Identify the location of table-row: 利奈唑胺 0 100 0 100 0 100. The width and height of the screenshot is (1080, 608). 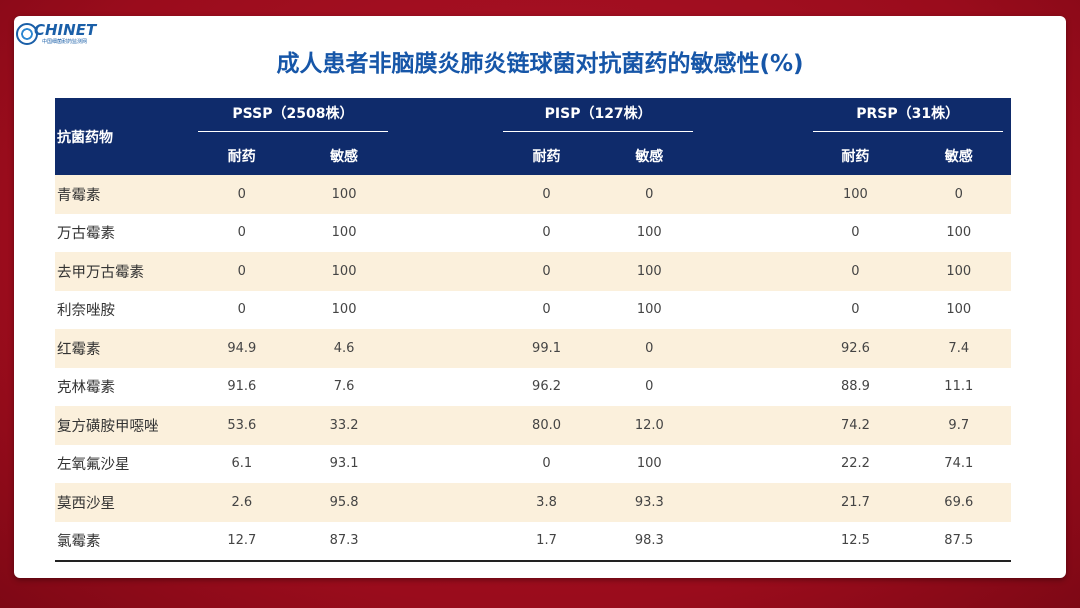
(533, 309).